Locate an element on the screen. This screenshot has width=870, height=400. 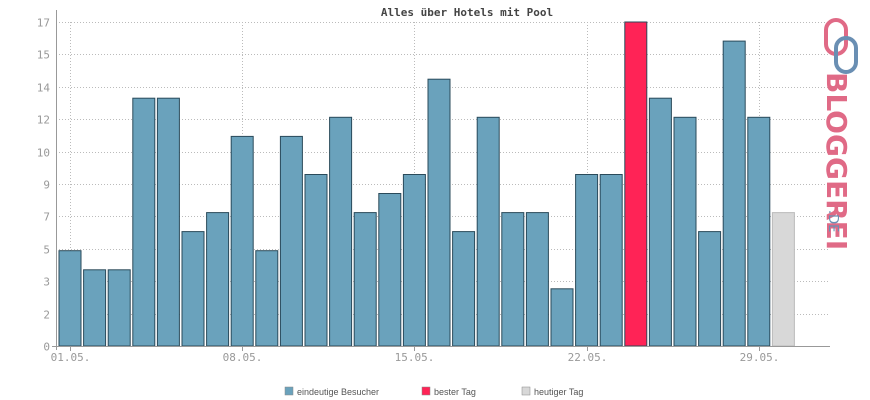
legend-item: heutiger Tag is located at coordinates (552, 391).